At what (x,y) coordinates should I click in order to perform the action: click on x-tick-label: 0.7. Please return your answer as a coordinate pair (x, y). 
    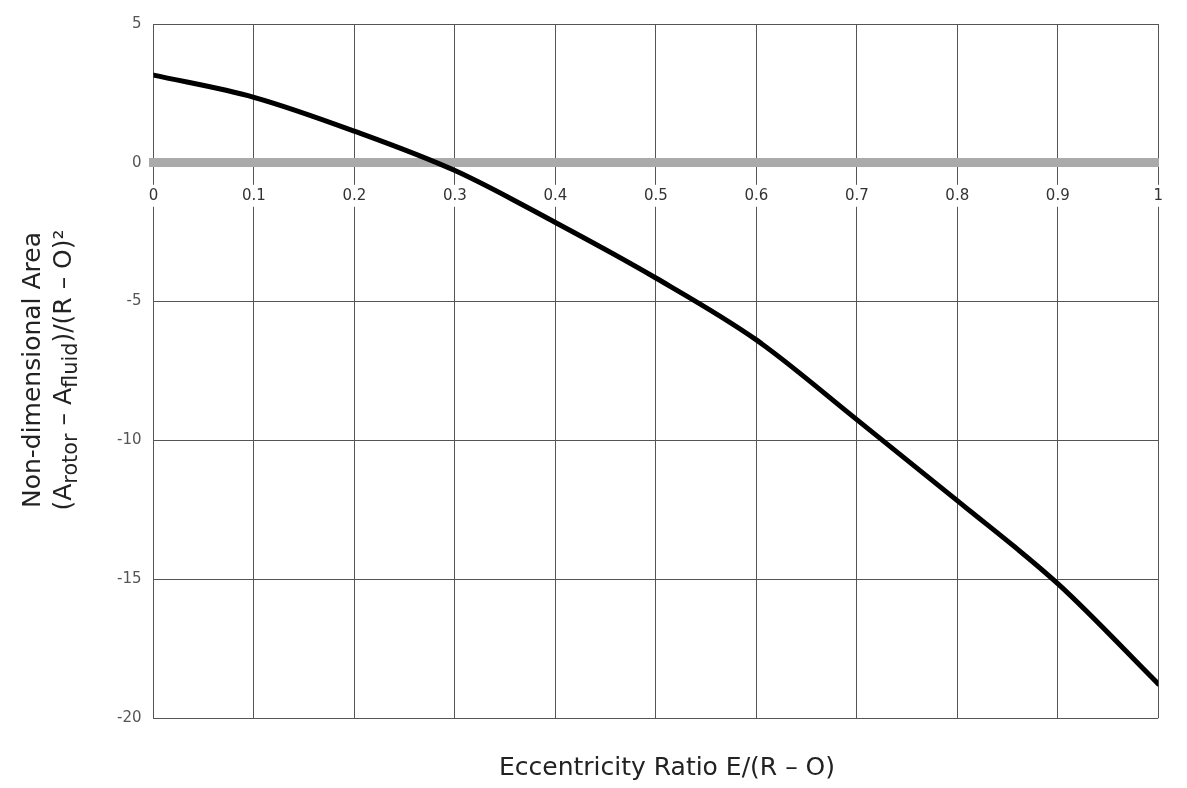
    Looking at the image, I should click on (856, 194).